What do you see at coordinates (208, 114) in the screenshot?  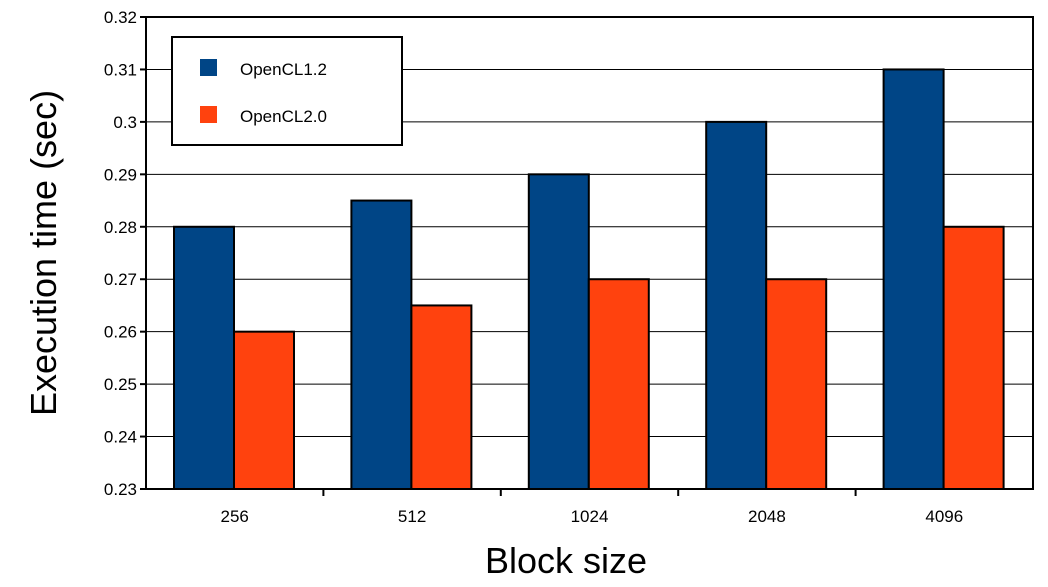 I see `legend-swatch-opencl20` at bounding box center [208, 114].